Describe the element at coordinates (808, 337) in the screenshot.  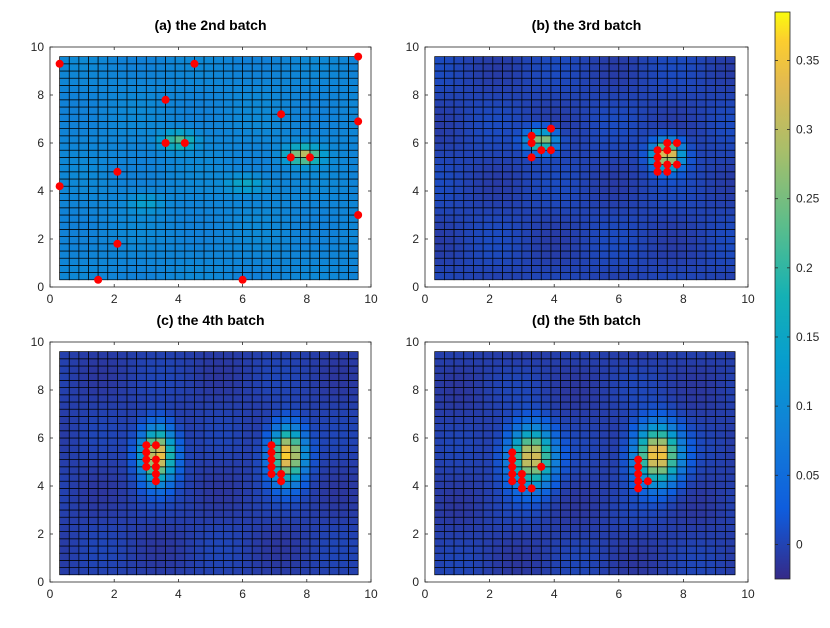
I see `colorbar-tick-label: 0.15` at that location.